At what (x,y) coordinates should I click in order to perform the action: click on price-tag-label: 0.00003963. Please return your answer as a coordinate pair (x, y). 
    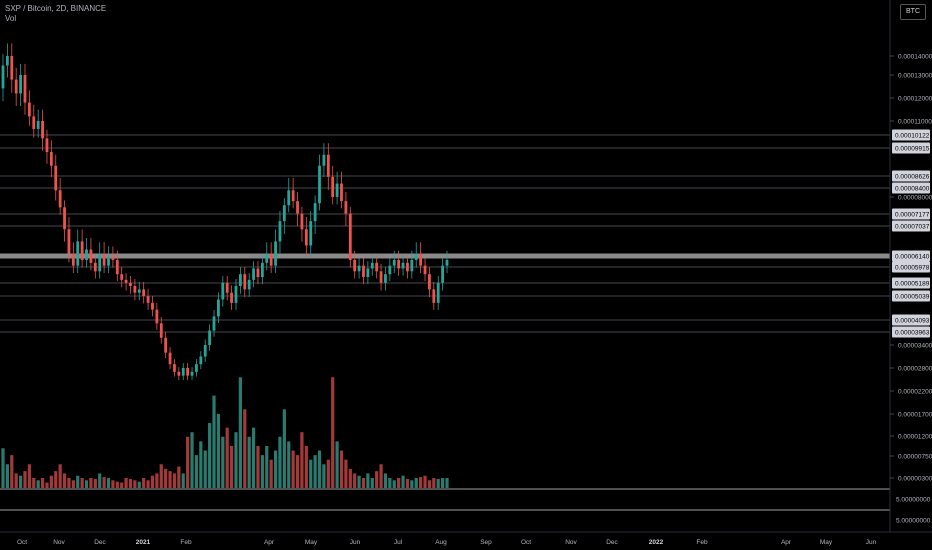
    Looking at the image, I should click on (912, 332).